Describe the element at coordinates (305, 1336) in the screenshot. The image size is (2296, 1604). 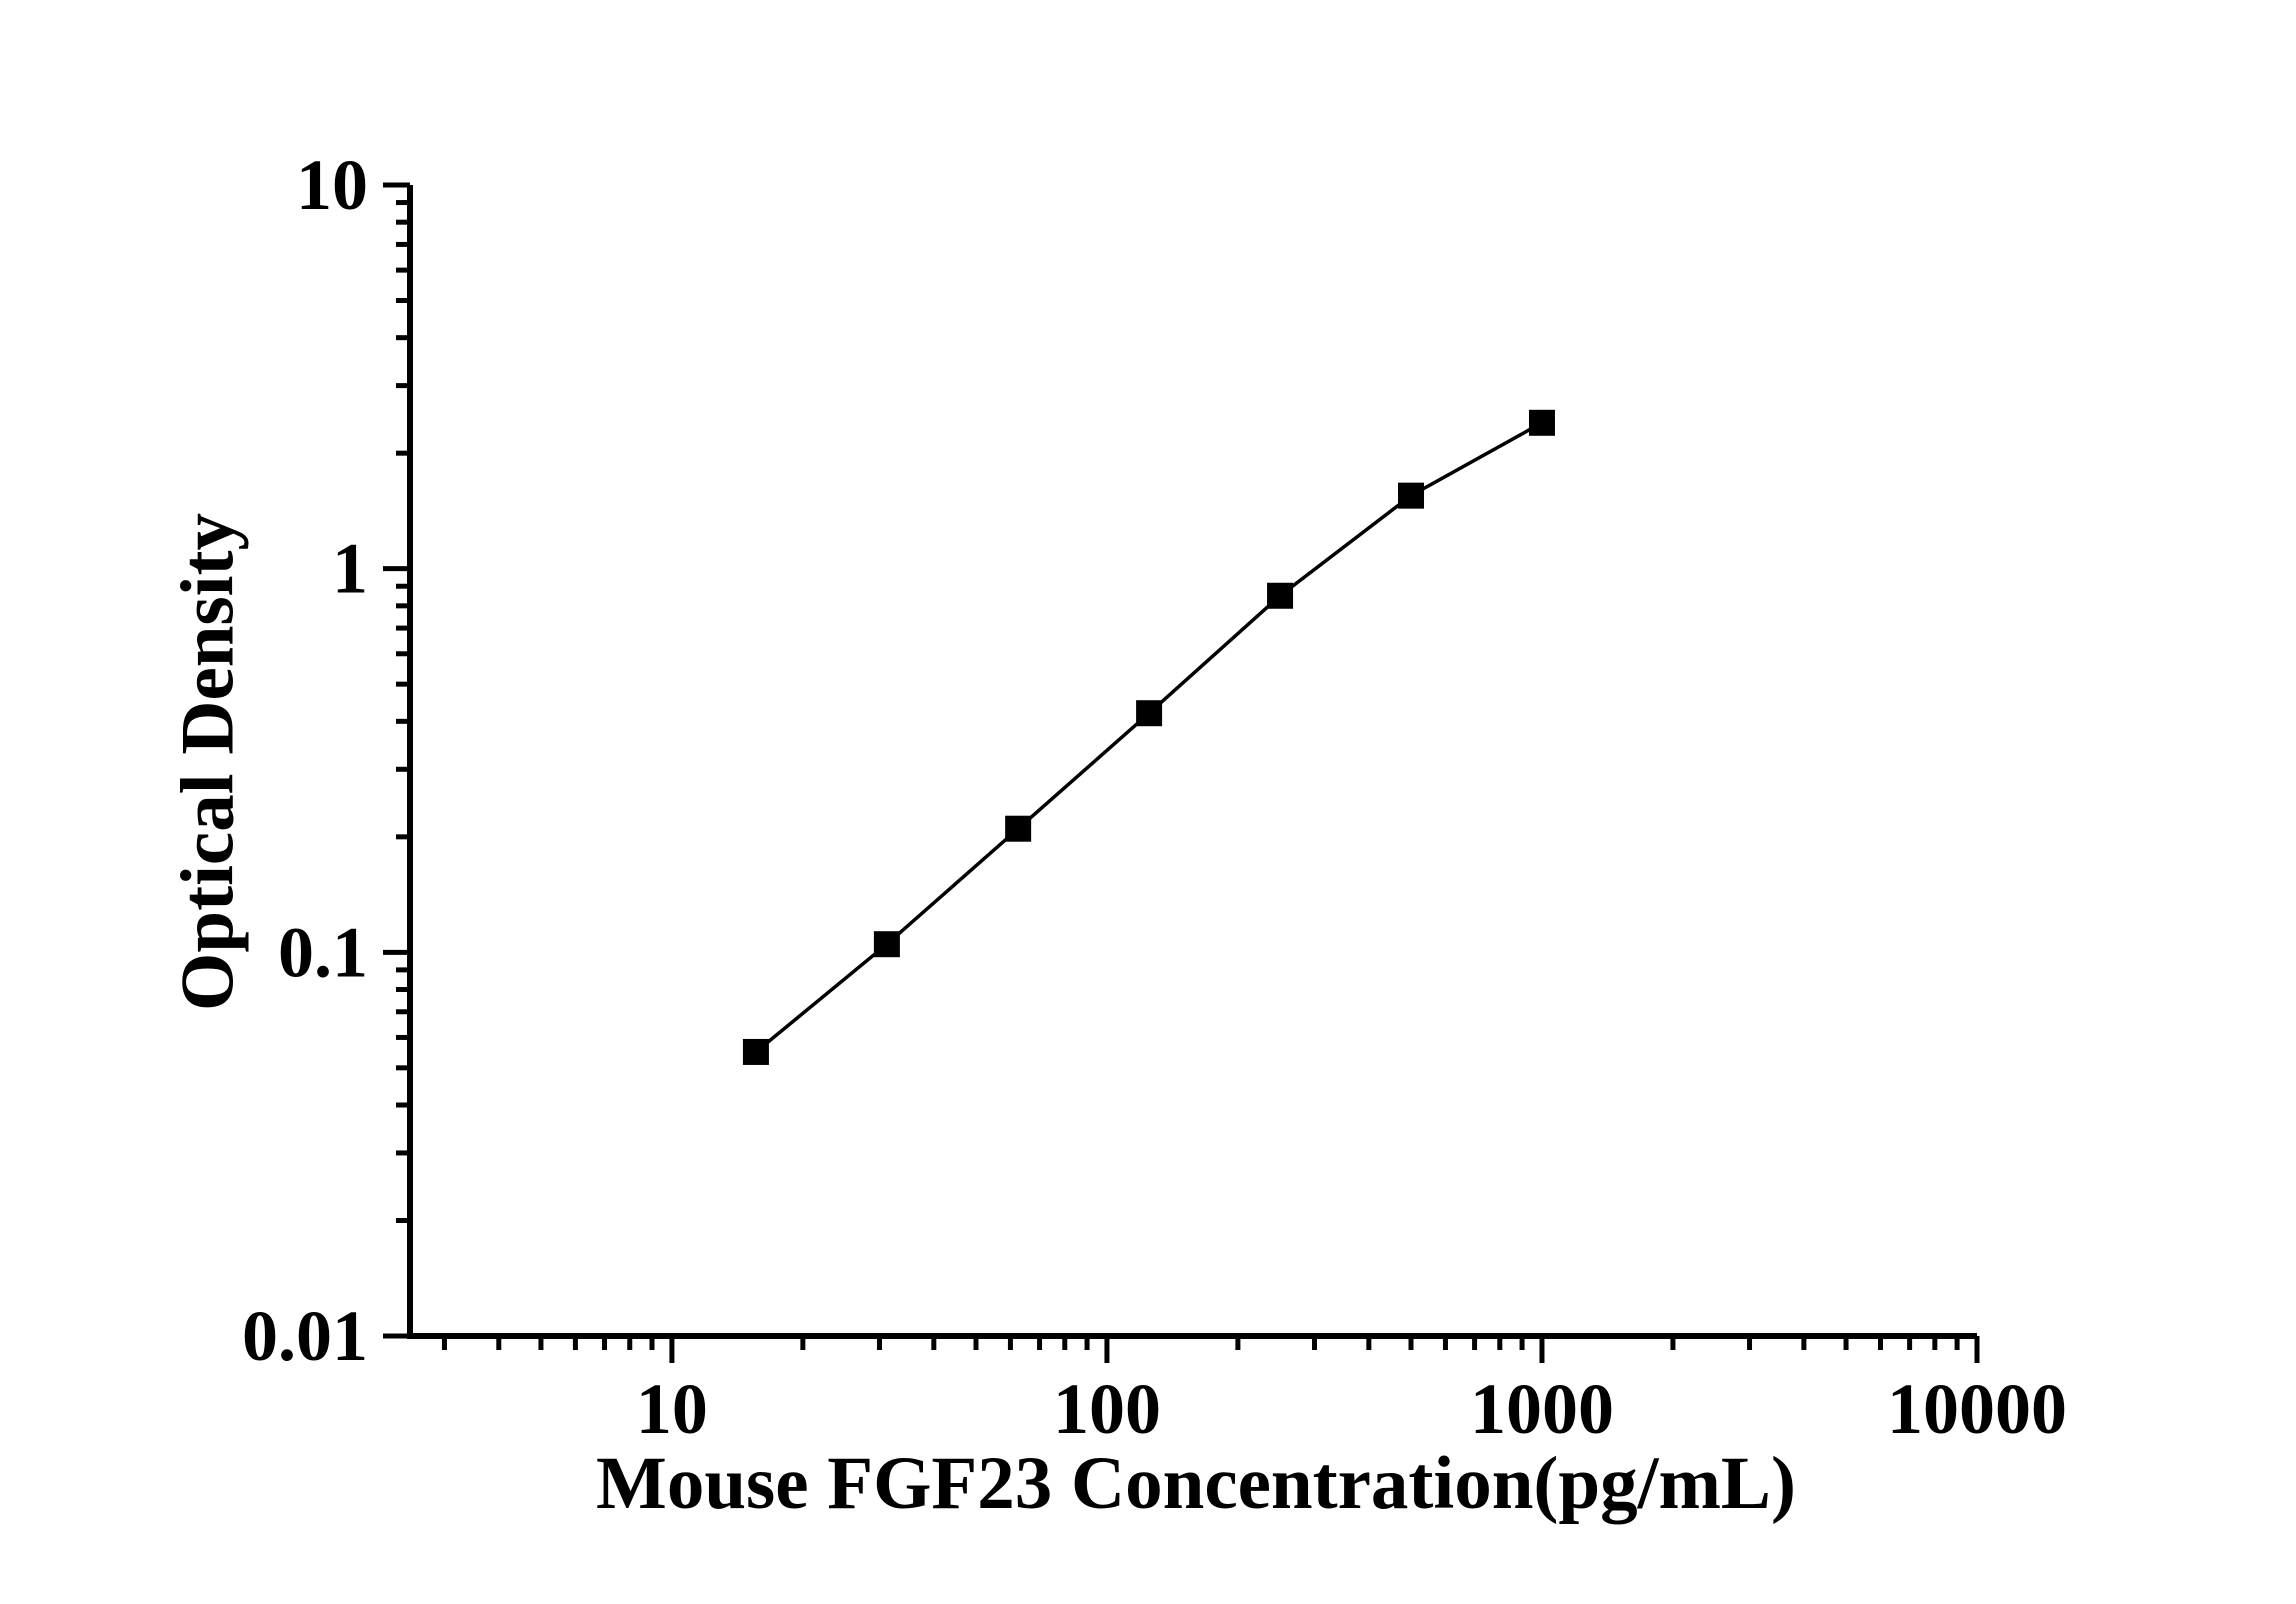
I see `y-tick-label: 0.01` at that location.